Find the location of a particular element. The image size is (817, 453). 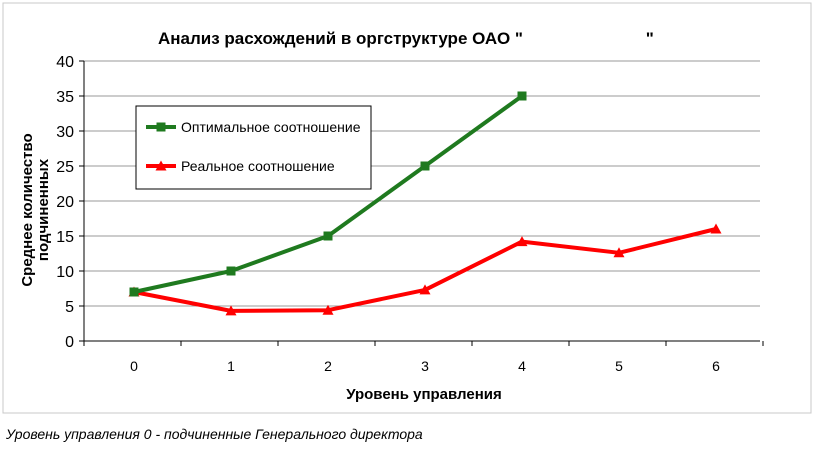

x-tick-label-3: 3 is located at coordinates (425, 366).